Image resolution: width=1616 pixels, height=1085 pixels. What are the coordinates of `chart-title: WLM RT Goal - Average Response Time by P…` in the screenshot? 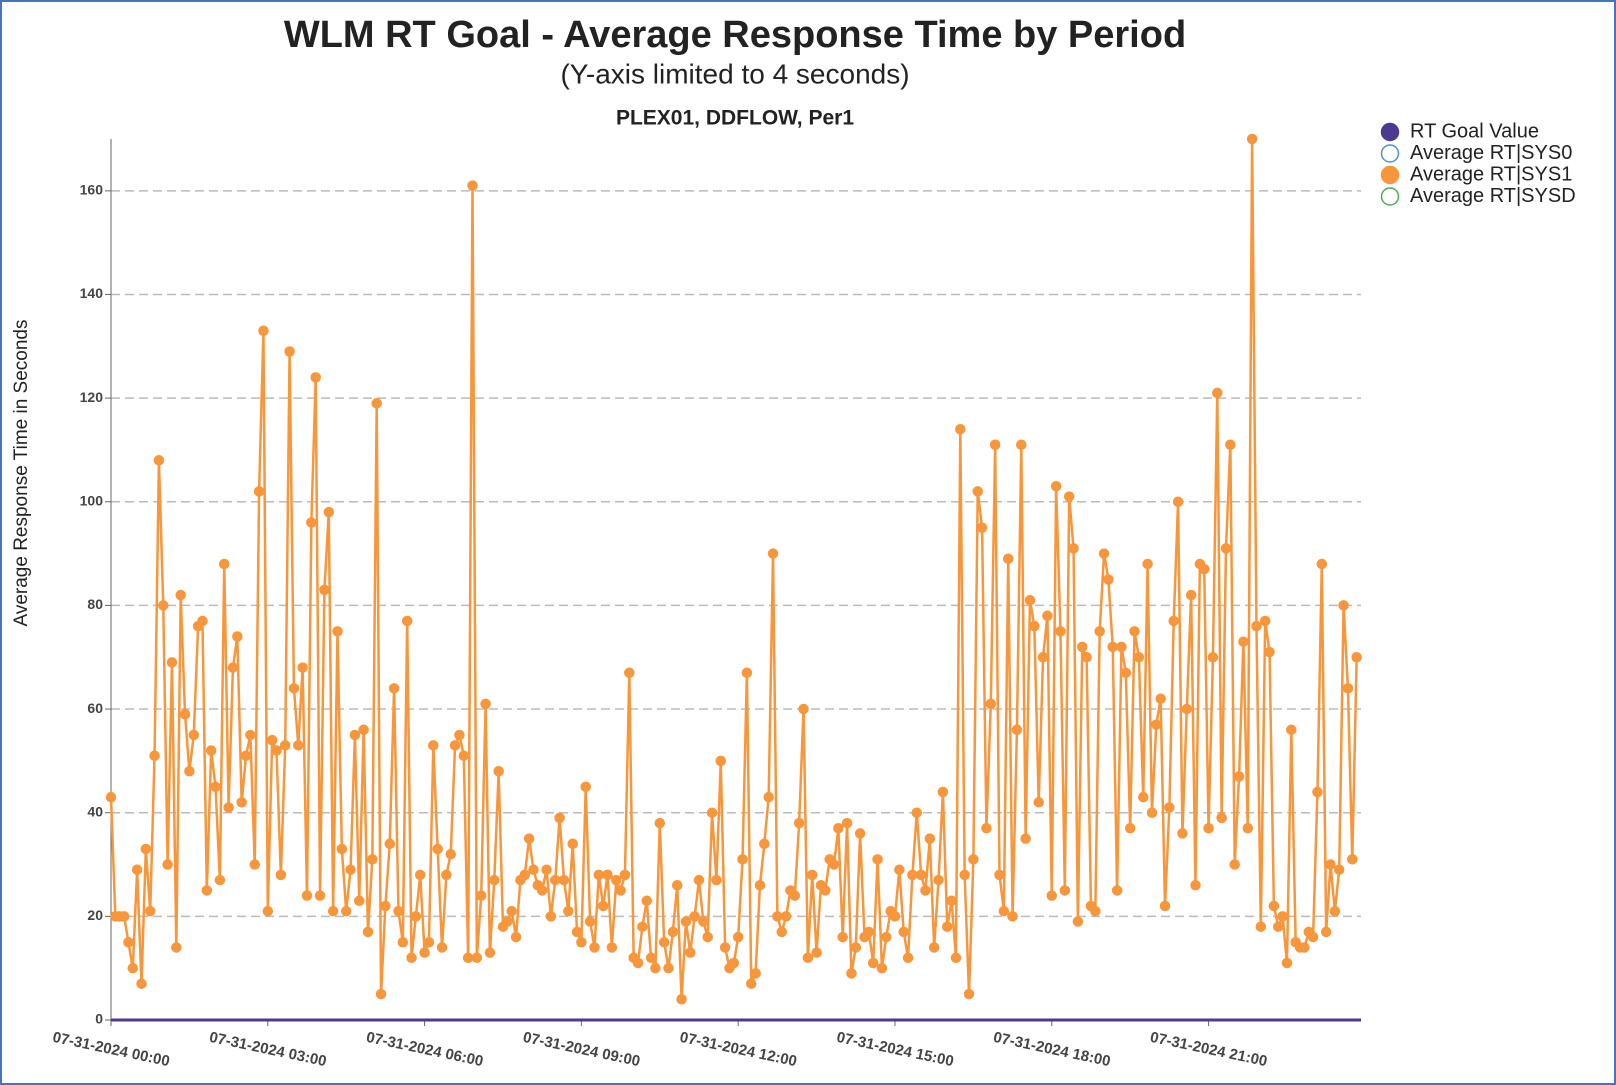 It's located at (735, 35).